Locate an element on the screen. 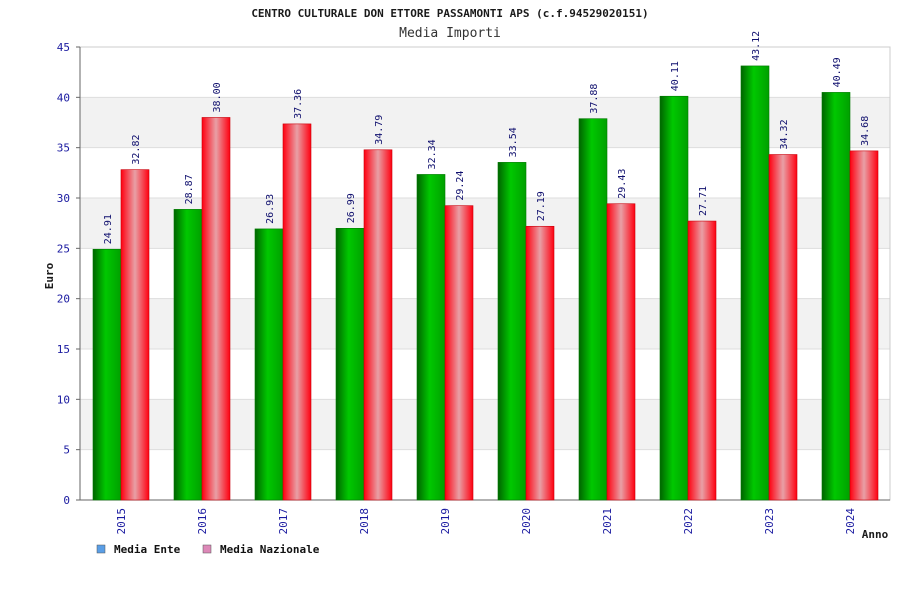 The width and height of the screenshot is (900, 600). y-tick-label: 5 is located at coordinates (66, 450).